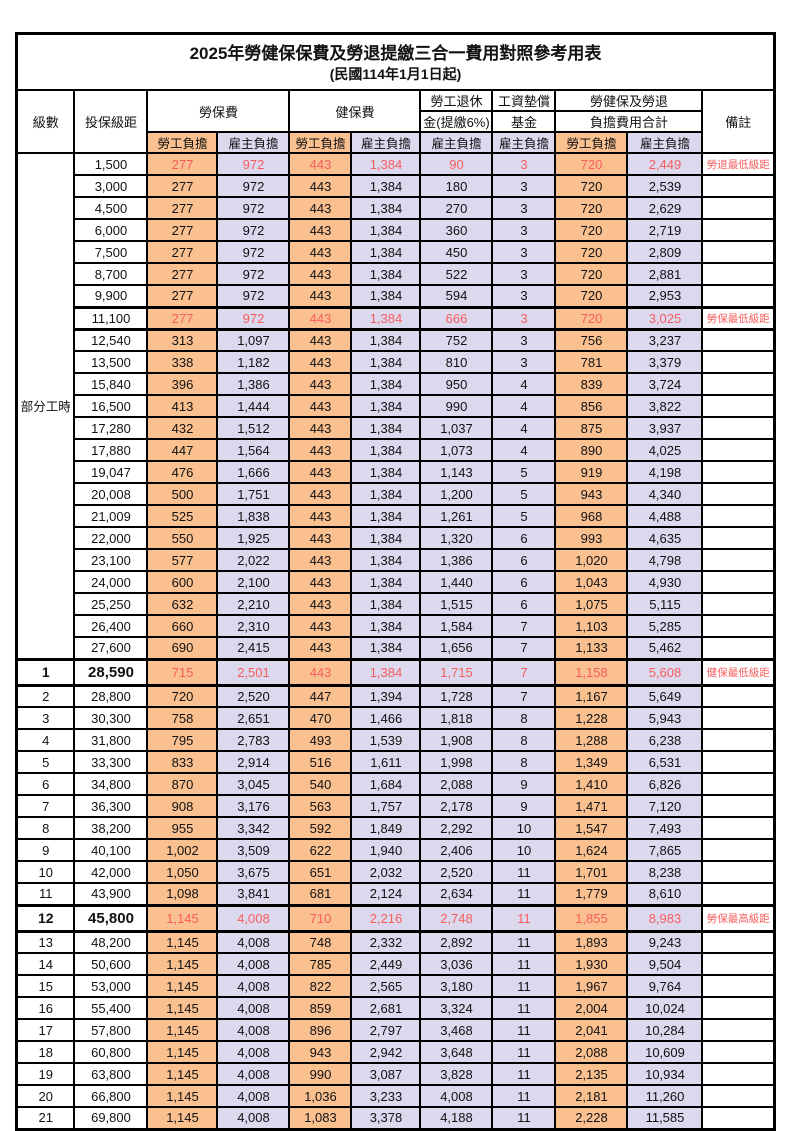 Image resolution: width=791 pixels, height=1131 pixels. What do you see at coordinates (665, 274) in the screenshot?
I see `total-employer-cell: 2,881` at bounding box center [665, 274].